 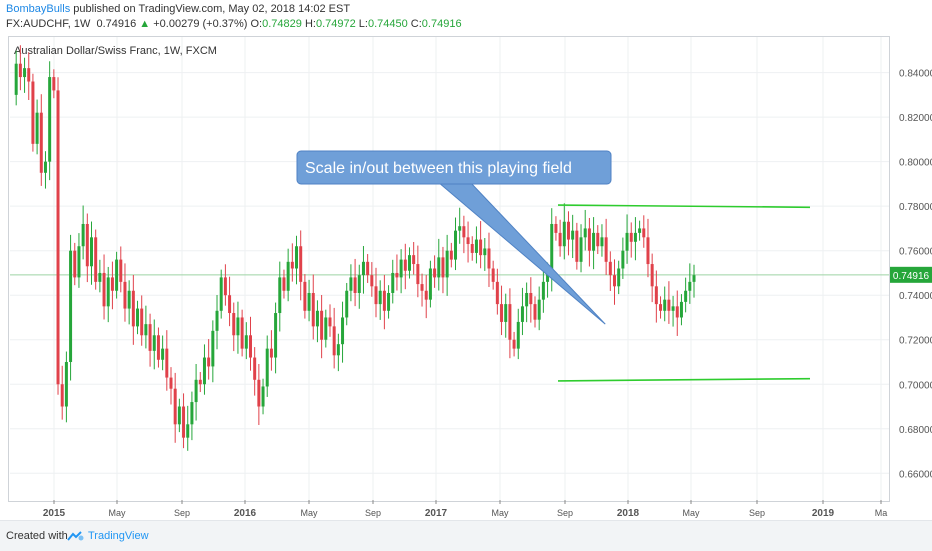 What do you see at coordinates (823, 513) in the screenshot?
I see `x-tick-label: 2019` at bounding box center [823, 513].